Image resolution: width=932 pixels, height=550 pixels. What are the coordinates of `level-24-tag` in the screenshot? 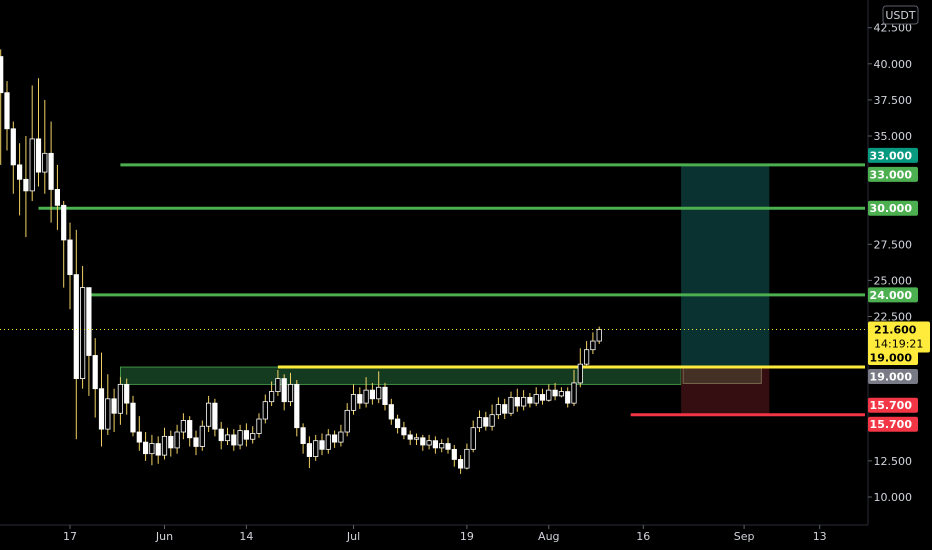 It's located at (893, 295).